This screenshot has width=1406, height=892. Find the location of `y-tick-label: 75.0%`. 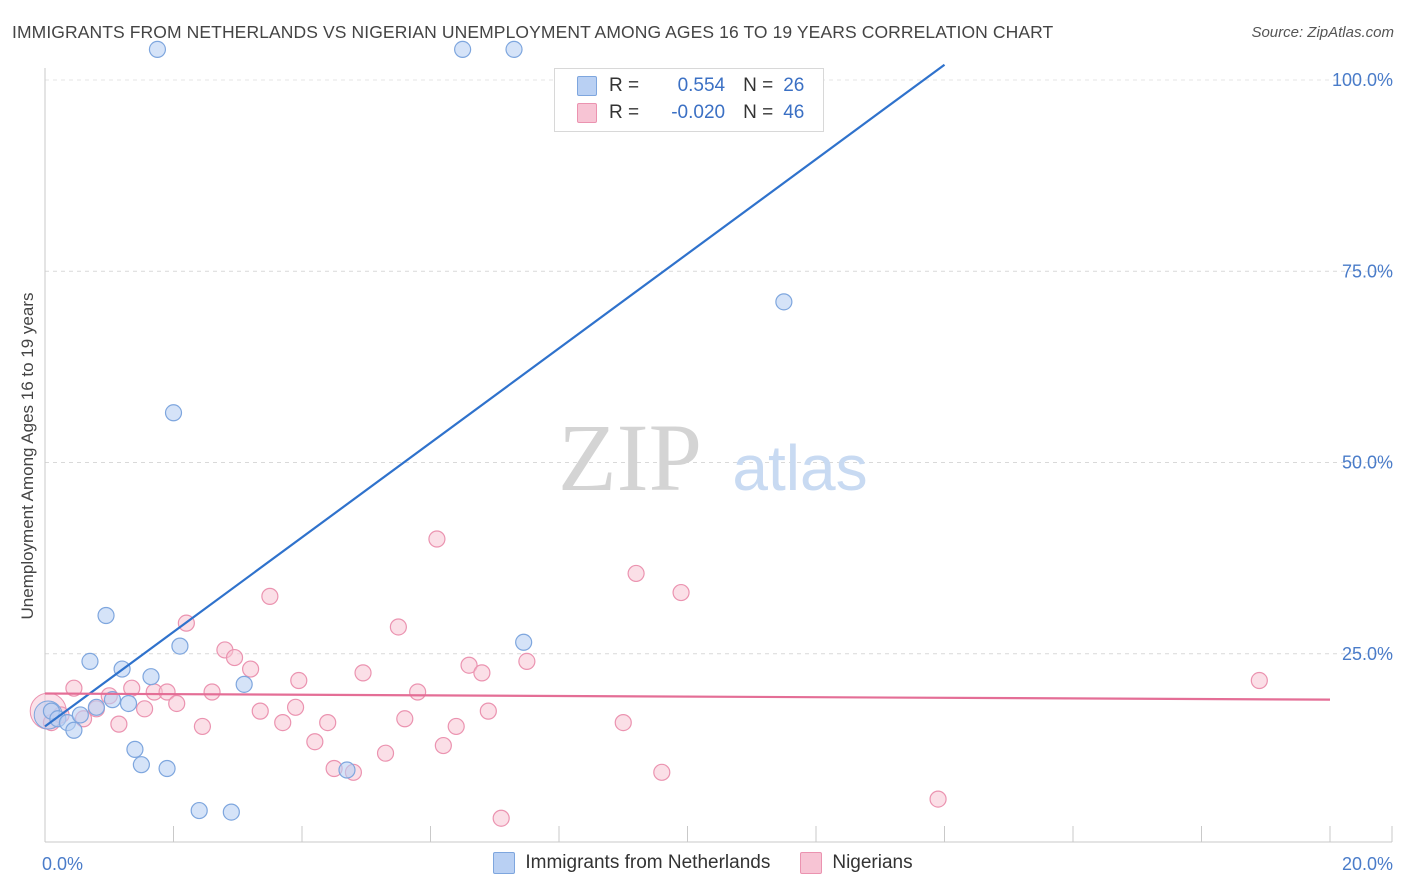

y-tick-label: 75.0% is located at coordinates (1367, 271).